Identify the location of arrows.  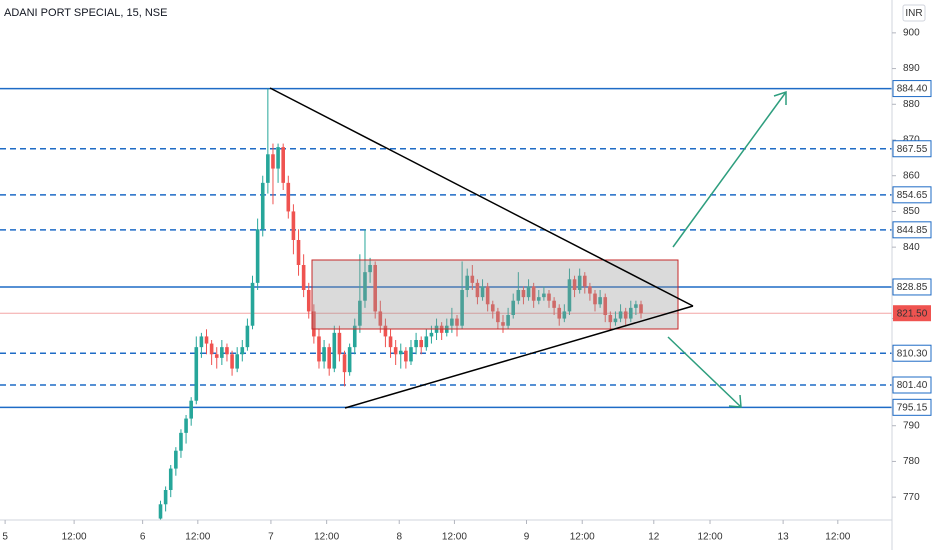
(727, 249).